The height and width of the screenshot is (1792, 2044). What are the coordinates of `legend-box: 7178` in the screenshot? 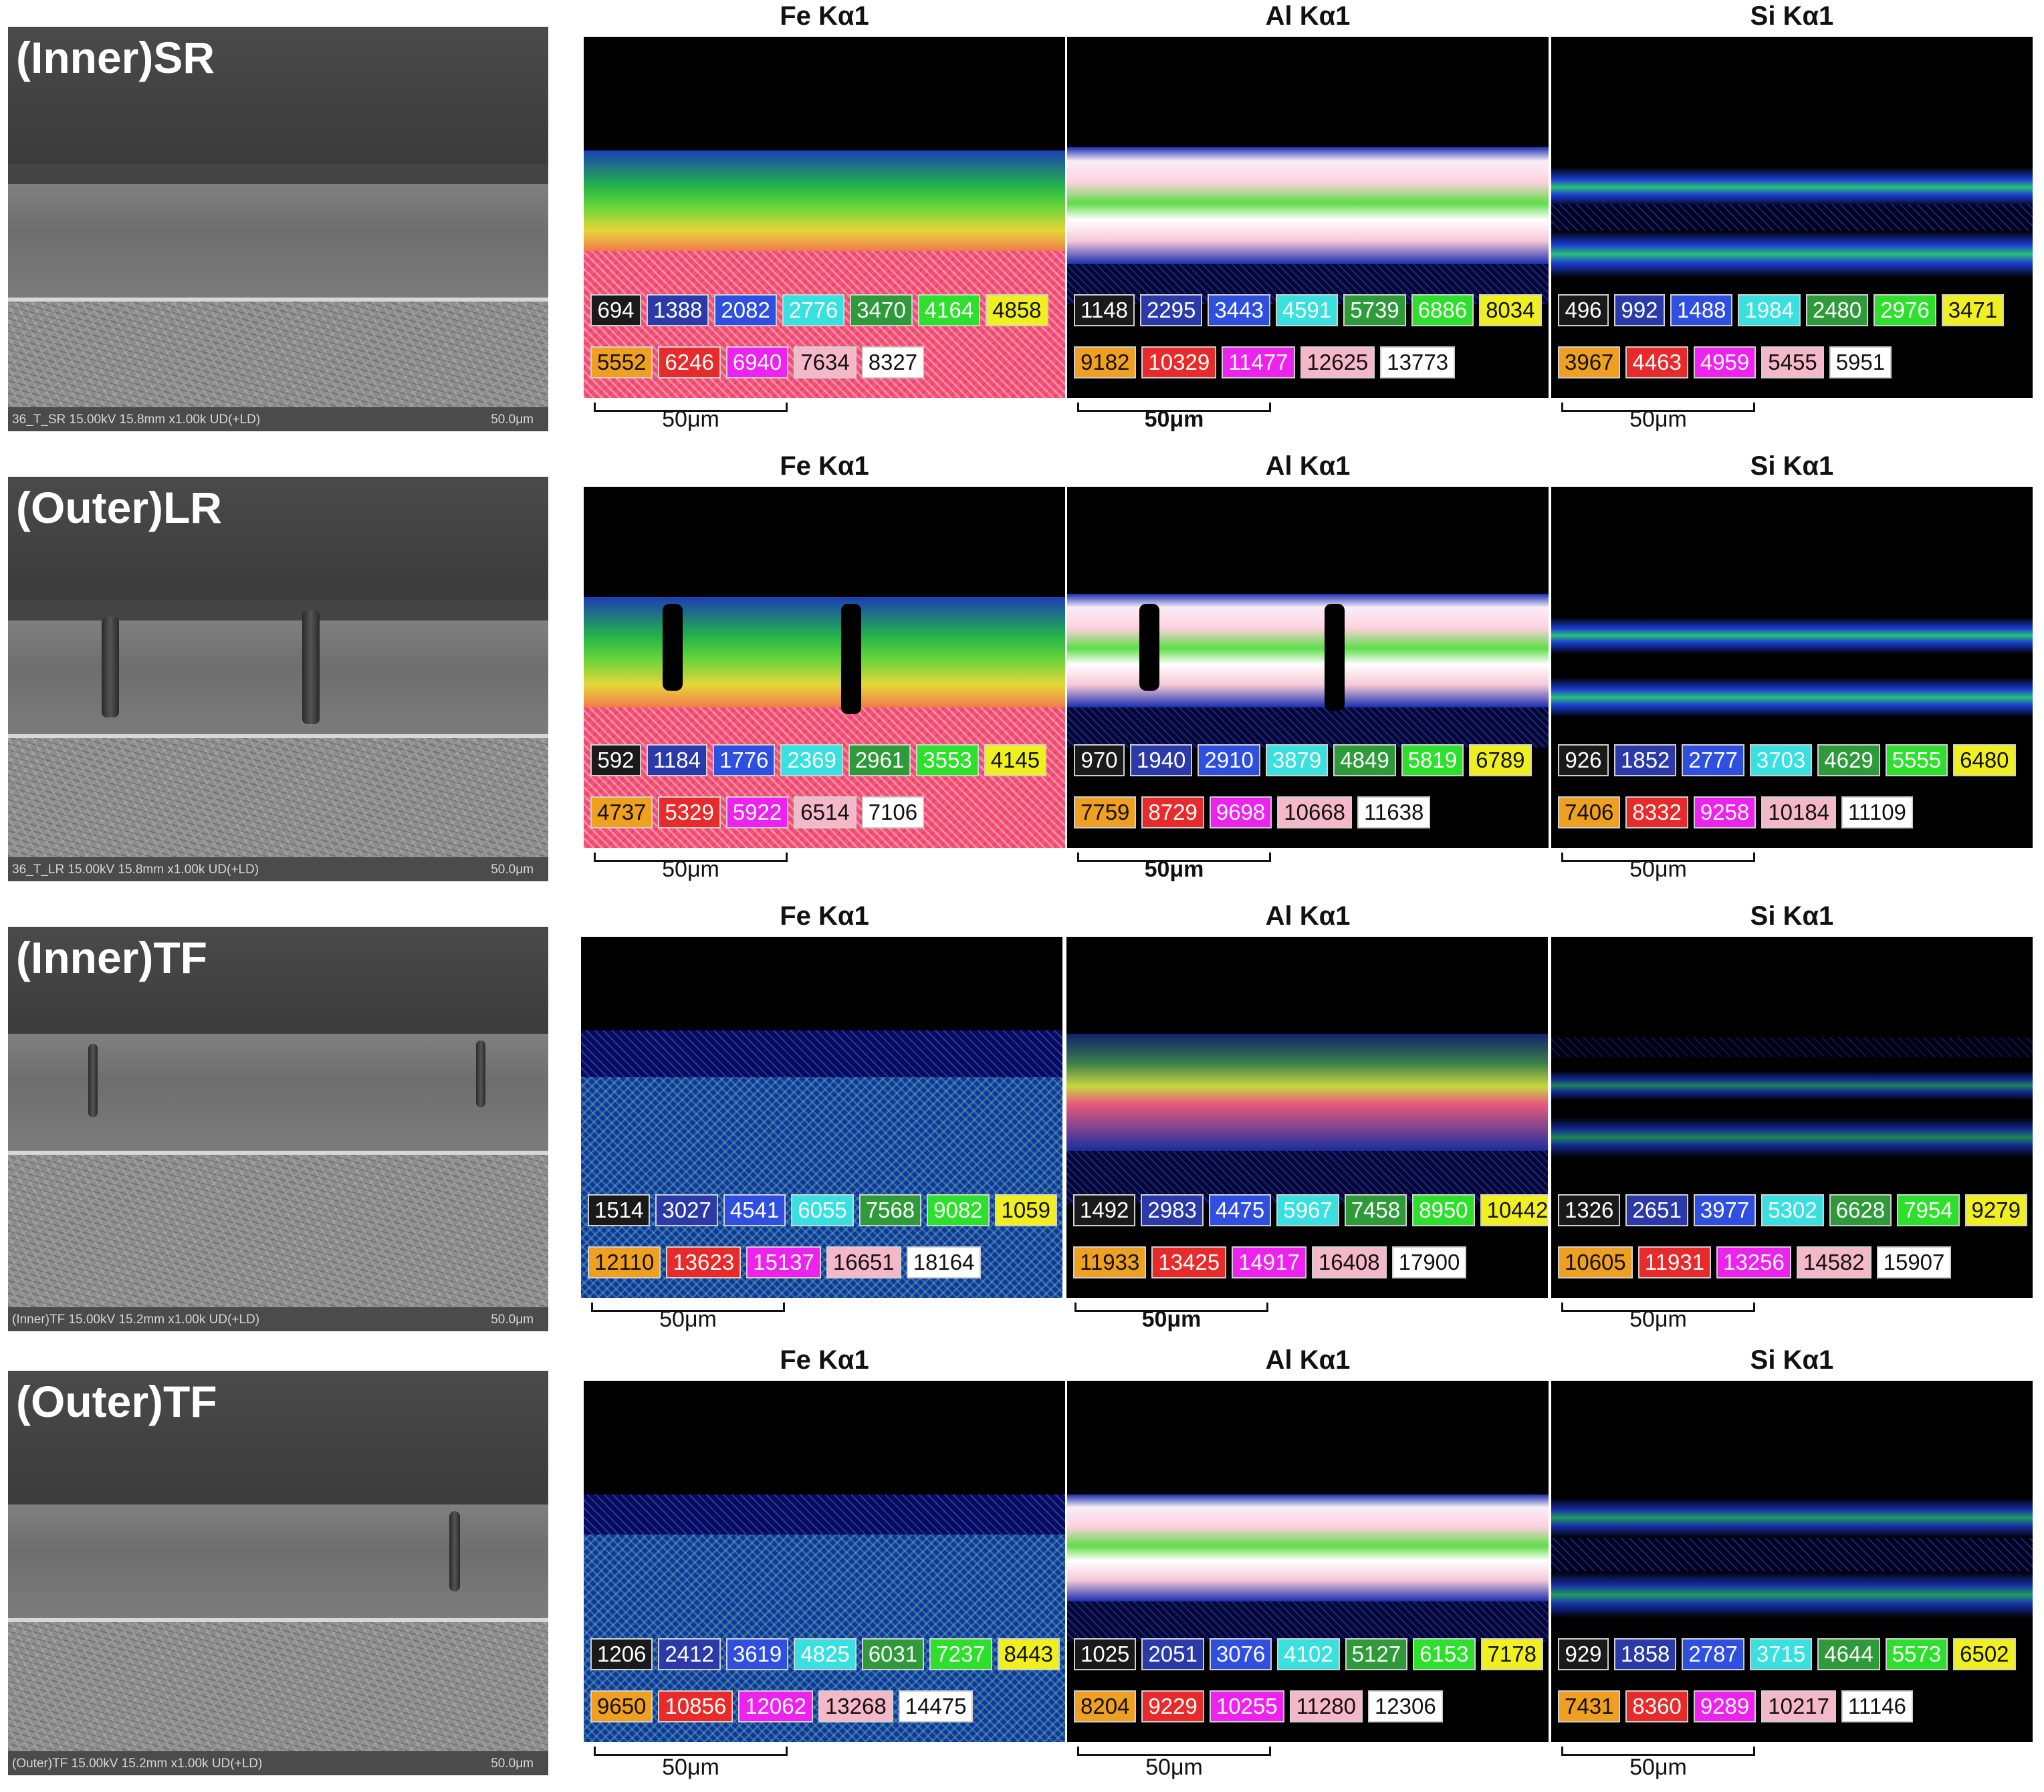 It's located at (1511, 1654).